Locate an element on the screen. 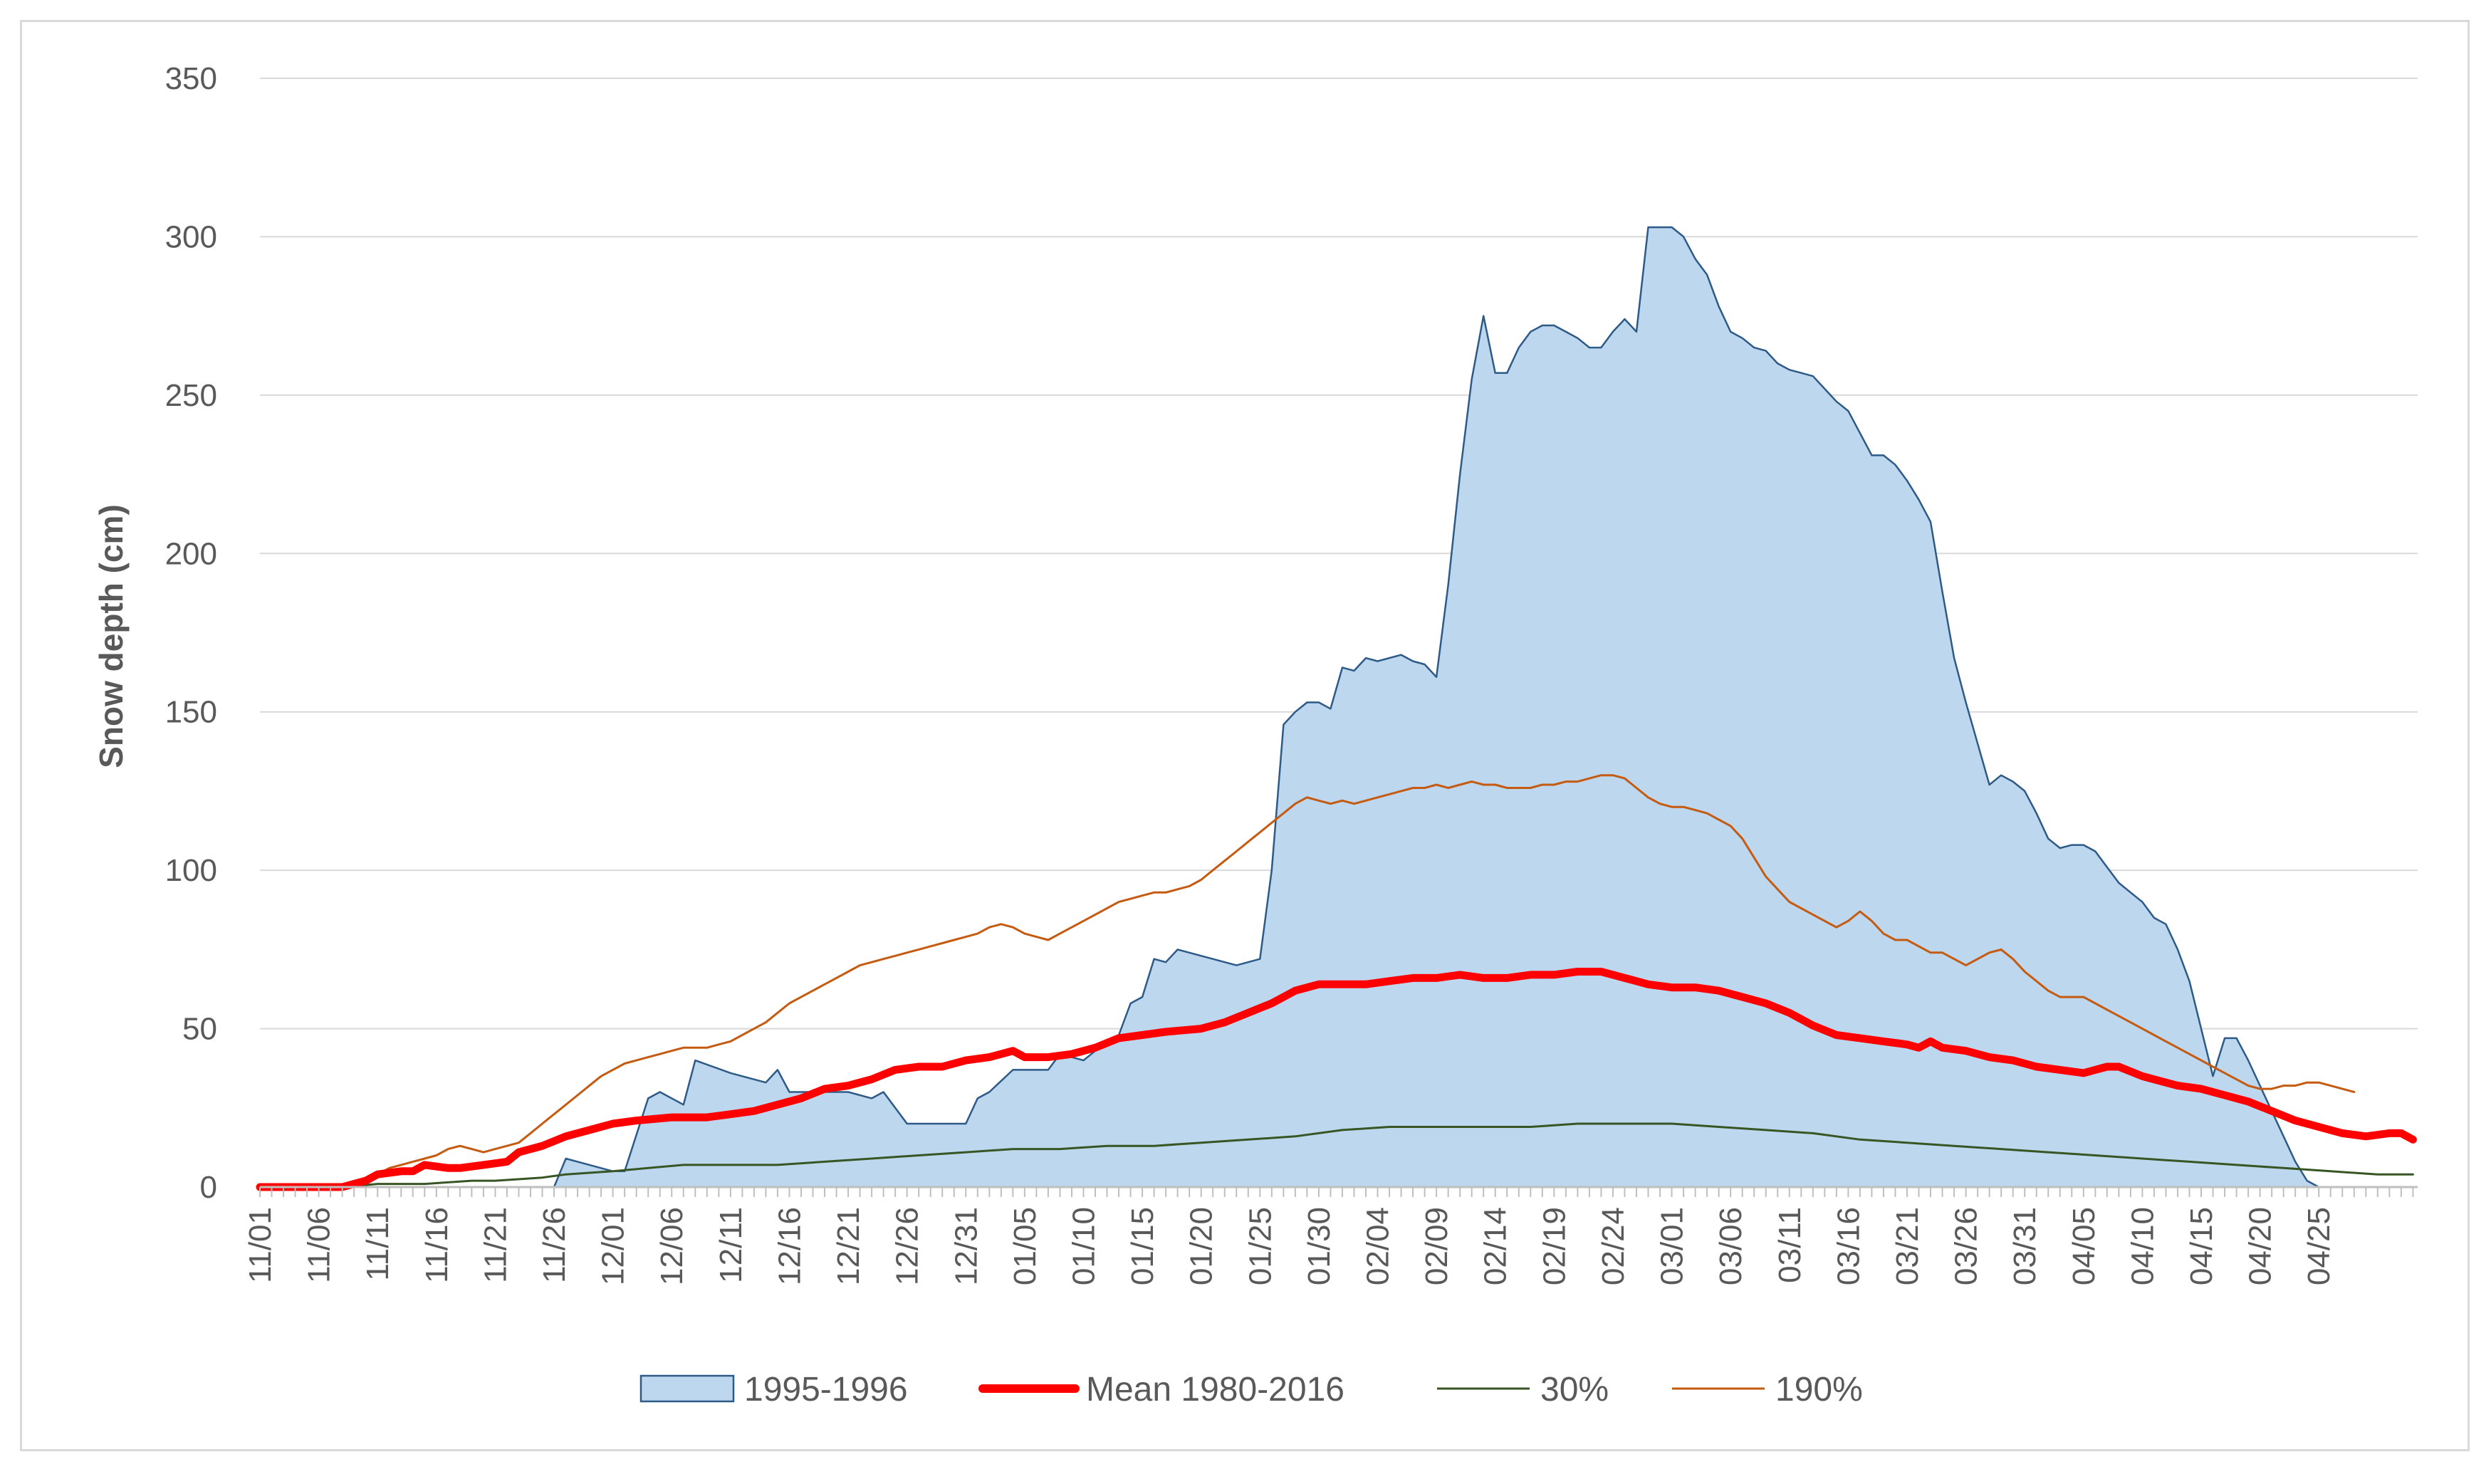 This screenshot has width=2491, height=1484. y-tick-labels: 0 50 100 150 200 250 300 350 is located at coordinates (191, 633).